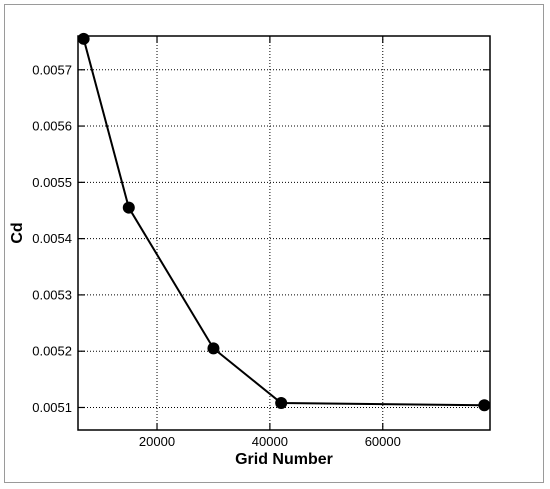  I want to click on y-tick-label: 0.0054, so click(52, 238).